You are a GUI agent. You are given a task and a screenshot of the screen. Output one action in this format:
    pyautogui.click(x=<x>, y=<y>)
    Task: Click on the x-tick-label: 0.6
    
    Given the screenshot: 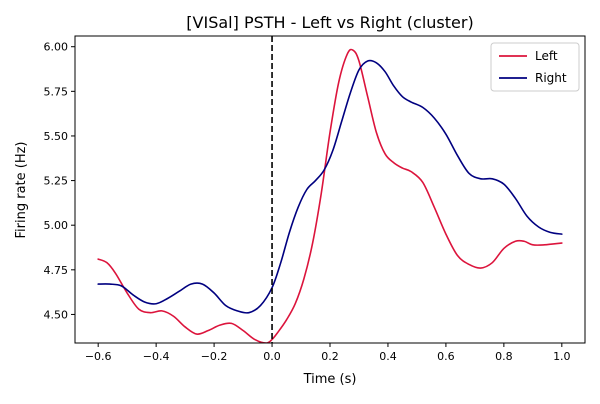 What is the action you would take?
    pyautogui.click(x=446, y=356)
    